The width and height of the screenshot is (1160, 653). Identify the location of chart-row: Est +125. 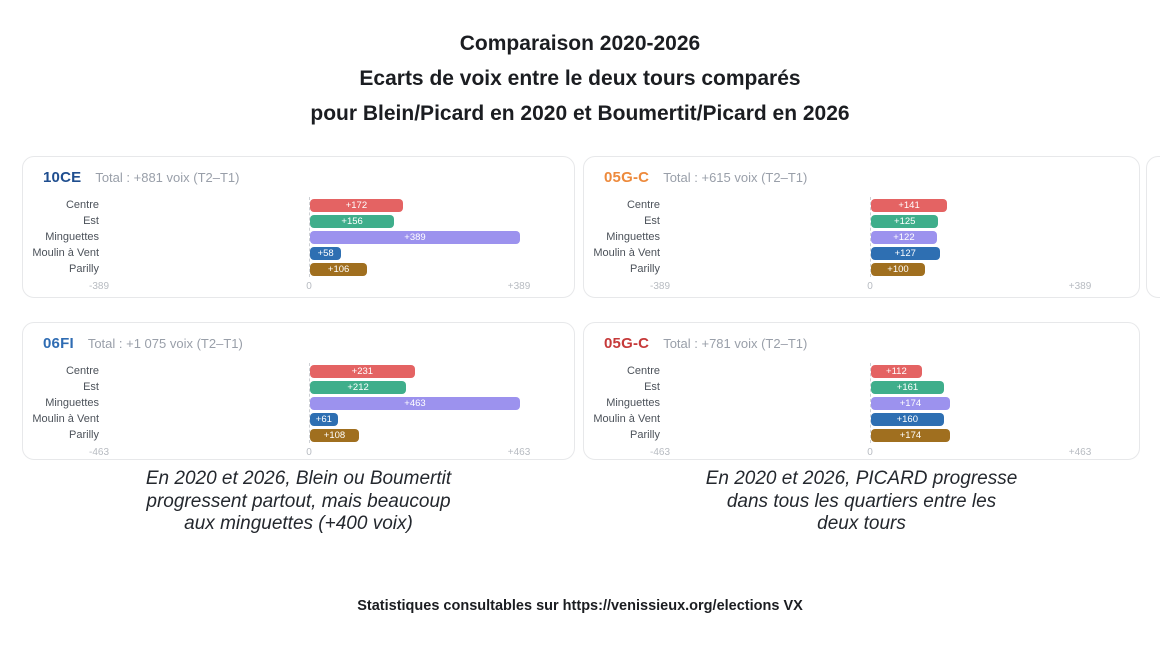
(861, 221).